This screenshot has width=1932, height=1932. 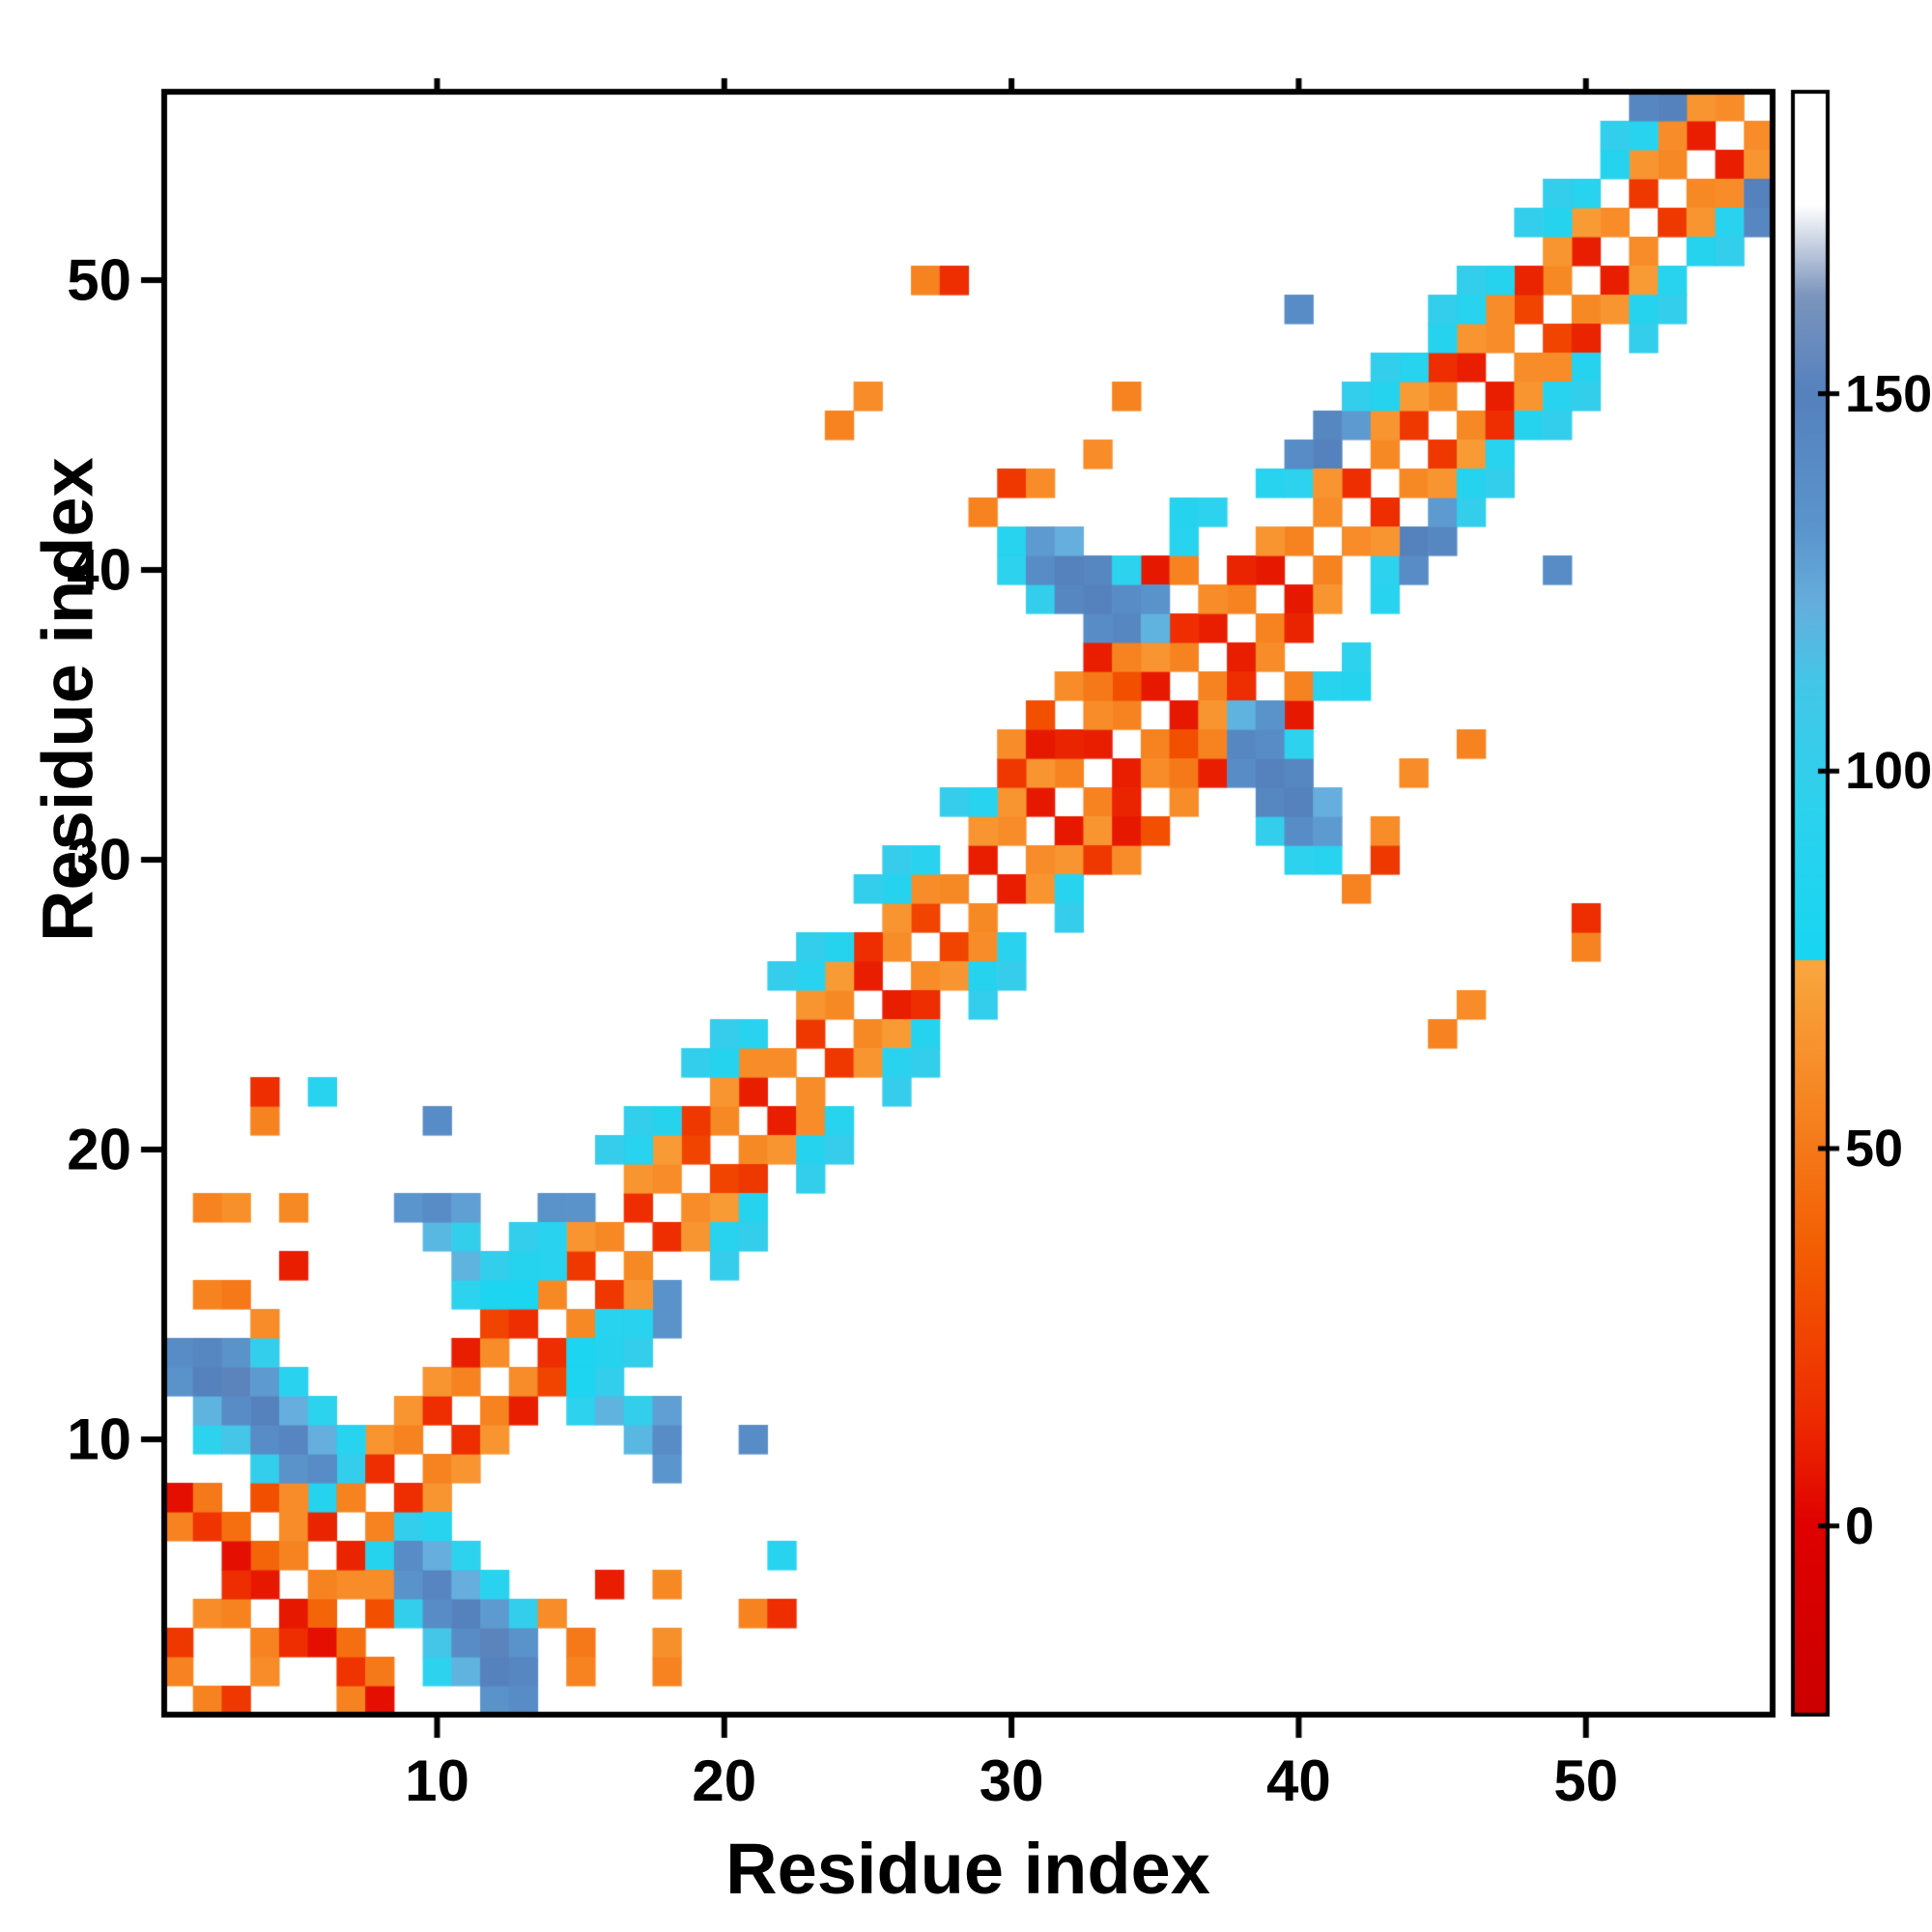 What do you see at coordinates (99, 280) in the screenshot?
I see `y-tick-label: 50` at bounding box center [99, 280].